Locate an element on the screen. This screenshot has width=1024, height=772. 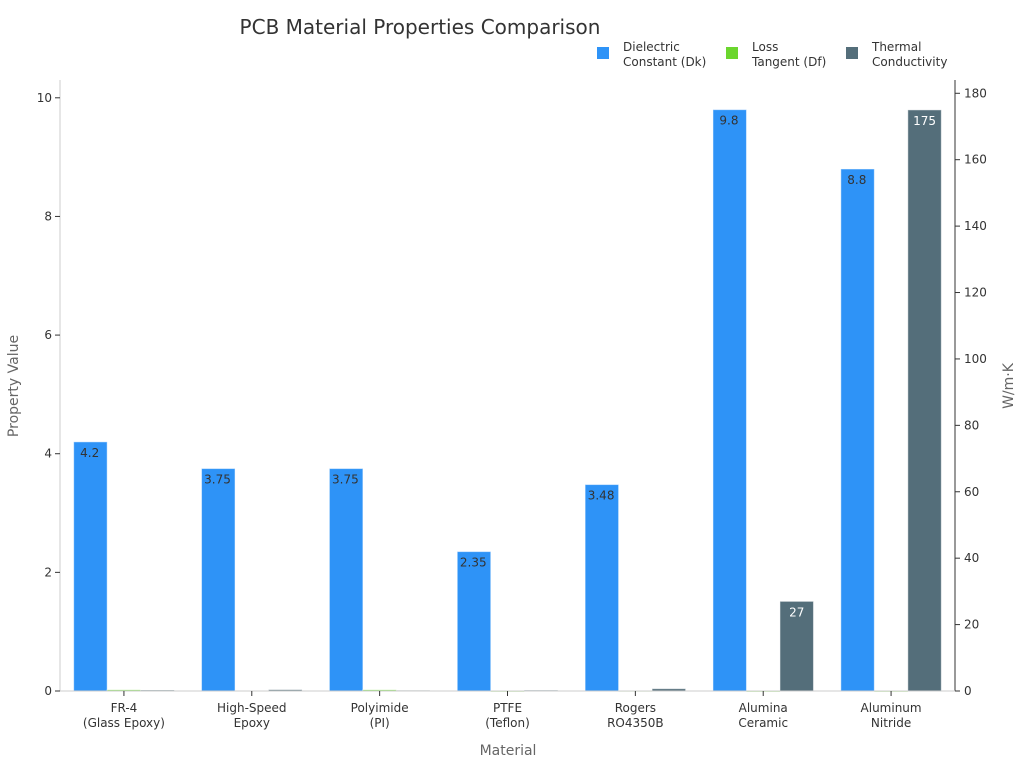
x-tick-label: (Glass Epoxy) is located at coordinates (124, 723).